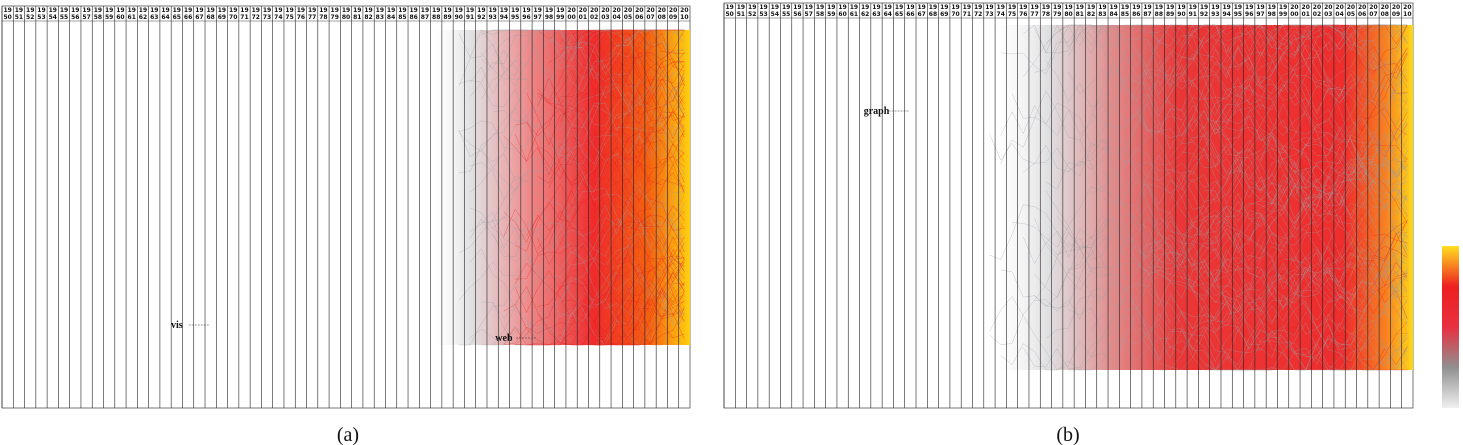  Describe the element at coordinates (1260, 14) in the screenshot. I see `year-tick-decade: 97` at that location.